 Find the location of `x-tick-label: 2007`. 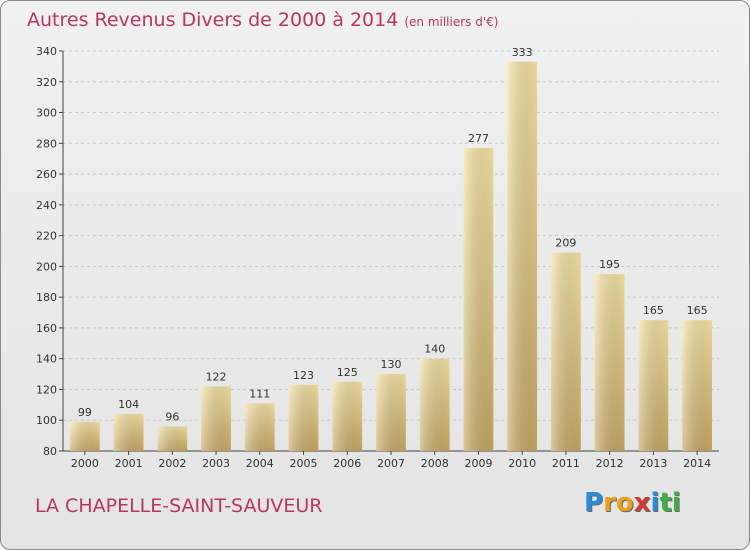

x-tick-label: 2007 is located at coordinates (391, 463).